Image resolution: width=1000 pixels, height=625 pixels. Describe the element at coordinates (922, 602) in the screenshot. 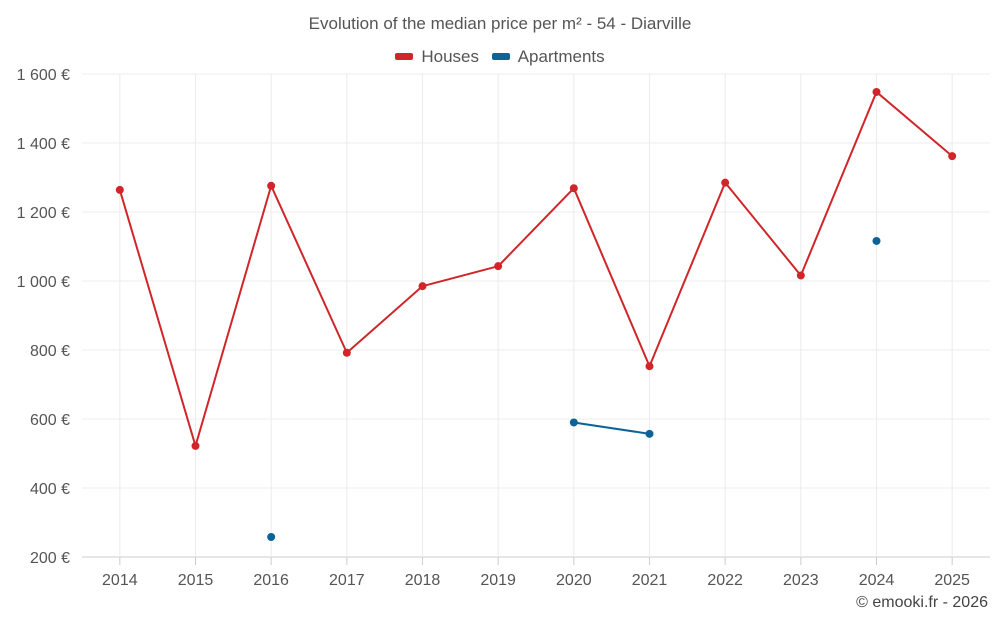

I see `credit-text: © emooki.fr - 2026` at that location.